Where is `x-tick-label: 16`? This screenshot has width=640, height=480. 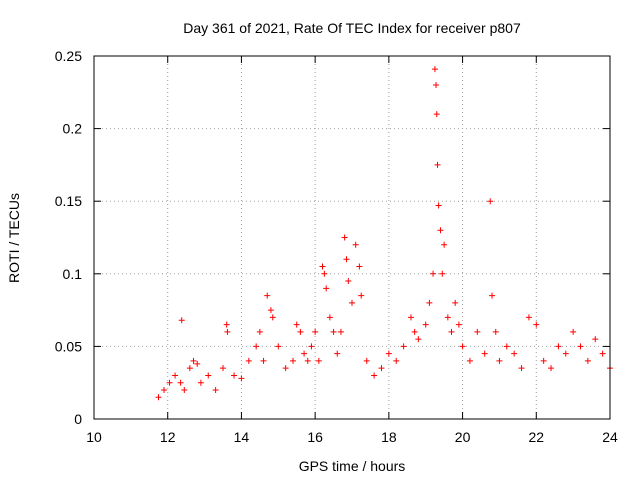 x-tick-label: 16 is located at coordinates (315, 437).